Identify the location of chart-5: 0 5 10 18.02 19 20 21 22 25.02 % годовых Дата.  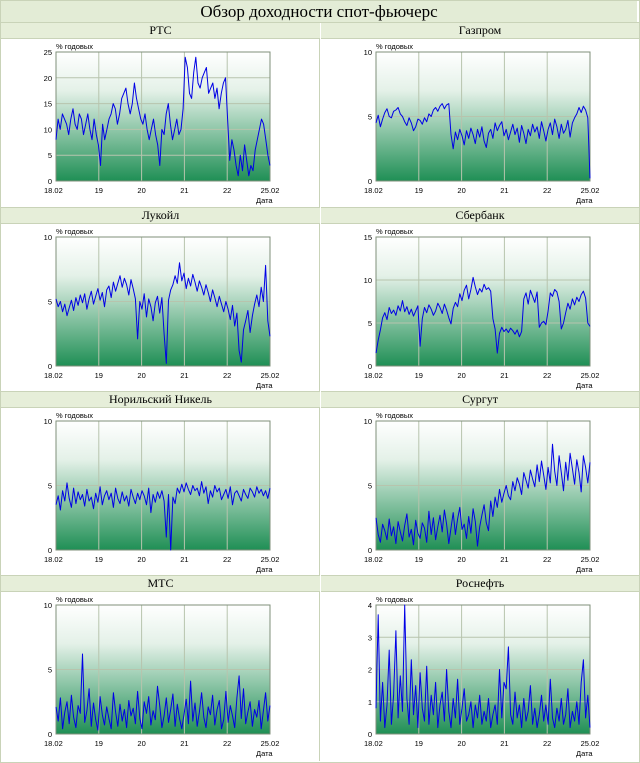
(162, 492).